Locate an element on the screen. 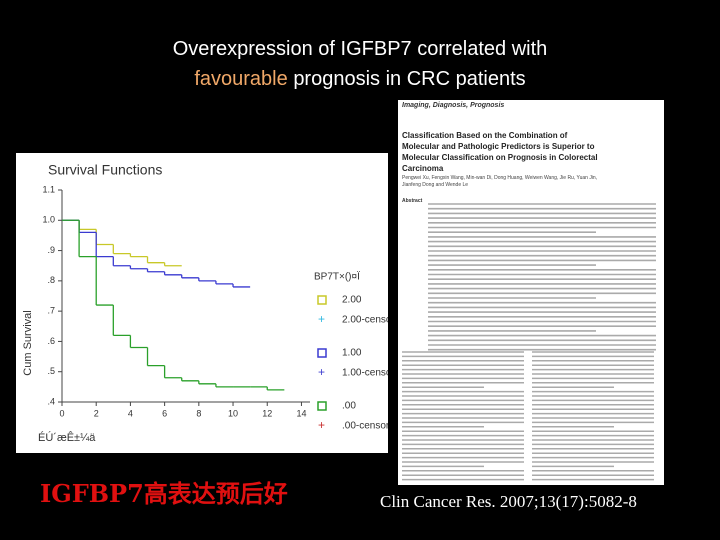  y-tick-label: .7 is located at coordinates (51, 311).